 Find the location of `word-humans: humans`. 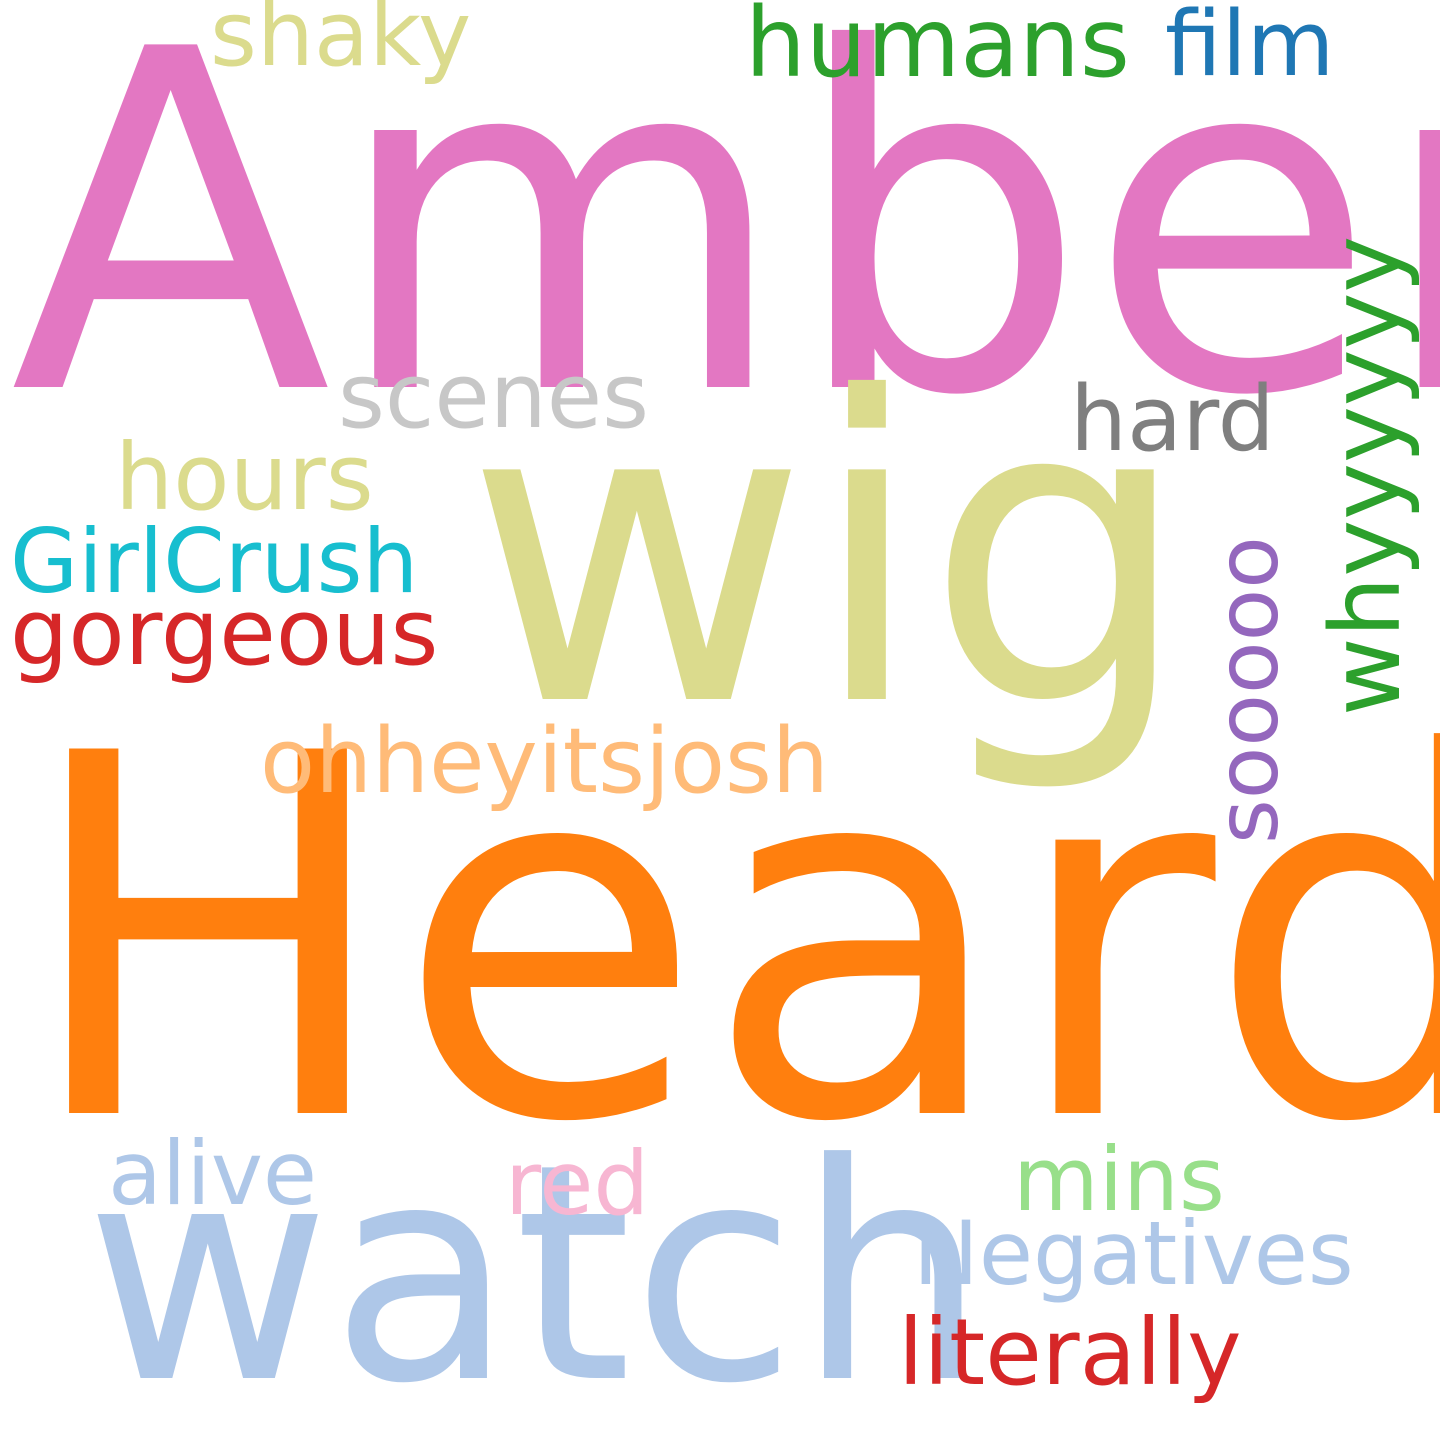

word-humans: humans is located at coordinates (937, 49).